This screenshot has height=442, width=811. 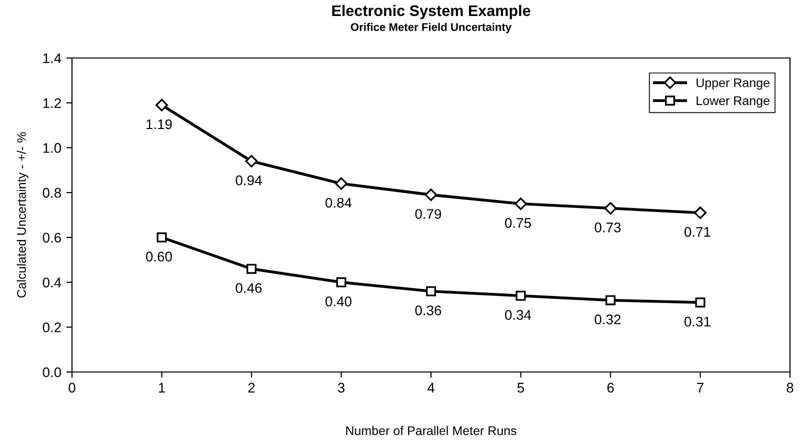 I want to click on x-tick-label: 6, so click(x=610, y=387).